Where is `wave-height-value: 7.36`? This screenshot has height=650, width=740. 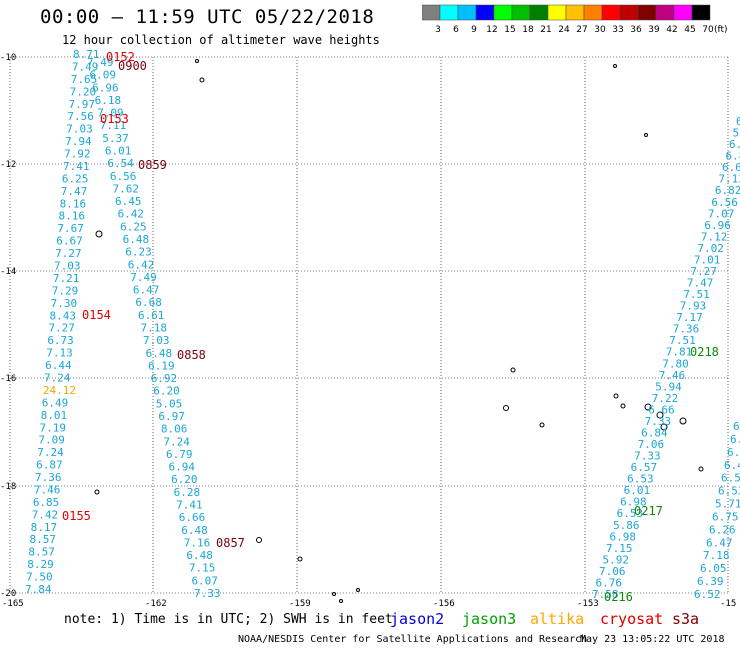 wave-height-value: 7.36 is located at coordinates (48, 477).